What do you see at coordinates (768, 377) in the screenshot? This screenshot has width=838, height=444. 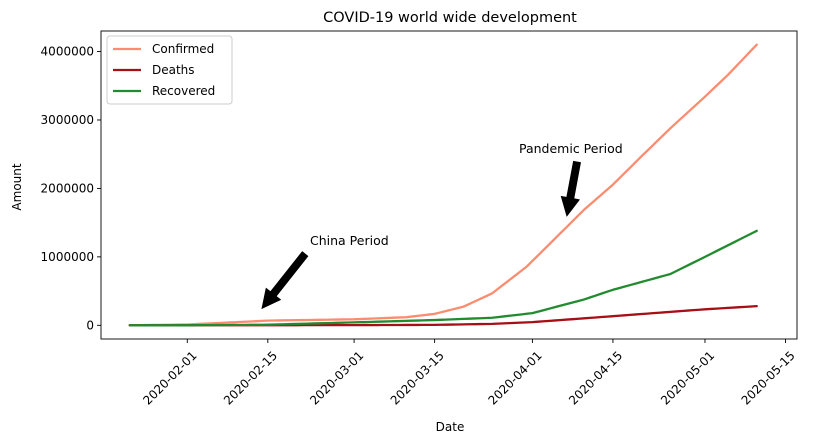 I see `x-tick-label: 2020-05-15` at bounding box center [768, 377].